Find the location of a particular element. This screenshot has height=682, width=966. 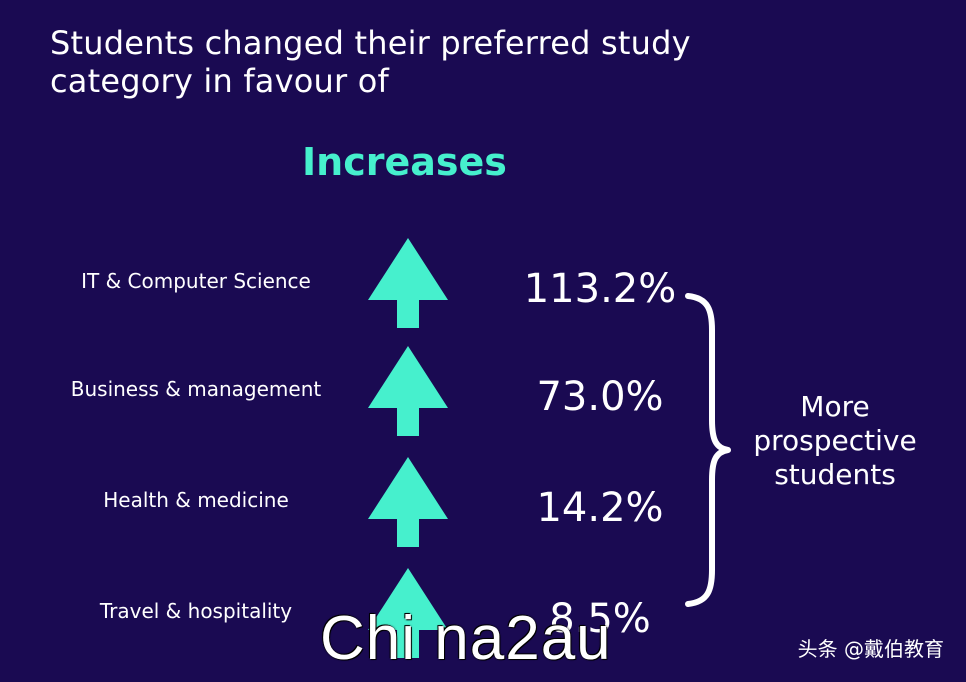

category-label: IT & Computer Science is located at coordinates (196, 281).